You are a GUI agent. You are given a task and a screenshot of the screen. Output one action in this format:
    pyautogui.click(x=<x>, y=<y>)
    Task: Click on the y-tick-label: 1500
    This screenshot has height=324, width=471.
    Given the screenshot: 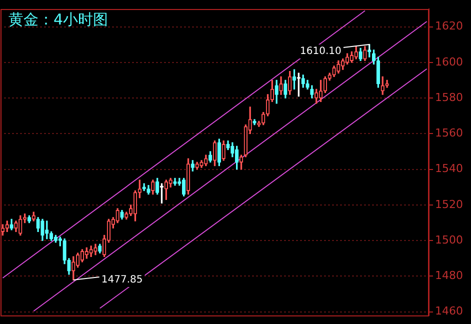 What is the action you would take?
    pyautogui.click(x=449, y=239)
    